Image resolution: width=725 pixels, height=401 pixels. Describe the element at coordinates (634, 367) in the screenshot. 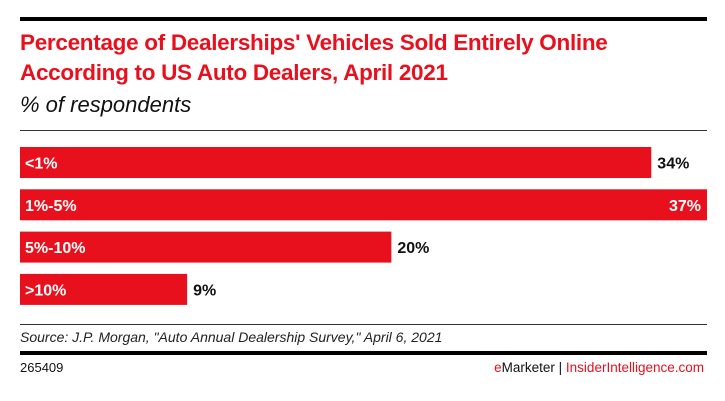

I see `brand-site-link: InsiderIntelligence.com` at that location.